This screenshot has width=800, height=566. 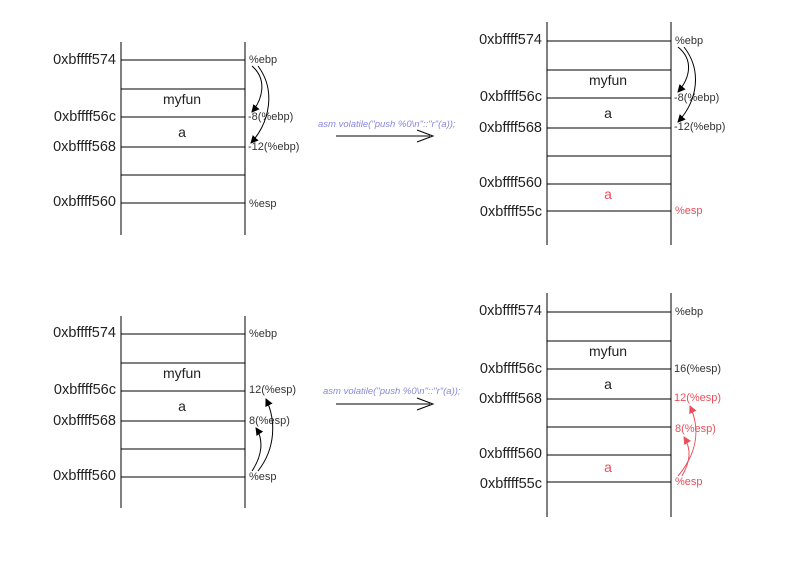 What do you see at coordinates (697, 398) in the screenshot?
I see `register-label-red: 12(%esp)` at bounding box center [697, 398].